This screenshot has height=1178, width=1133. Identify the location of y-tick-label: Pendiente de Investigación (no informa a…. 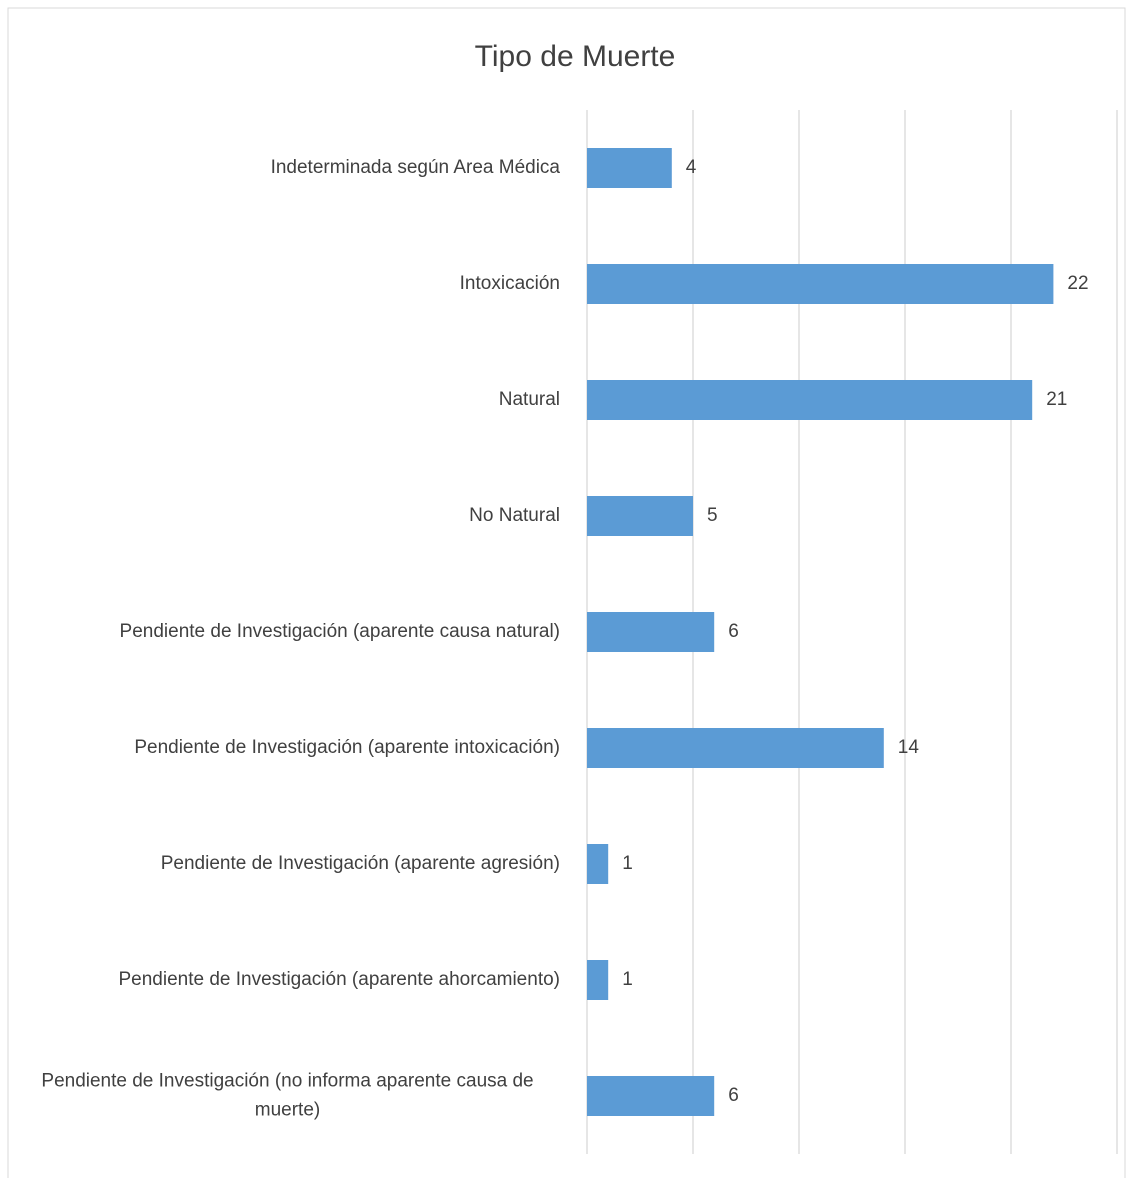
(287, 1095).